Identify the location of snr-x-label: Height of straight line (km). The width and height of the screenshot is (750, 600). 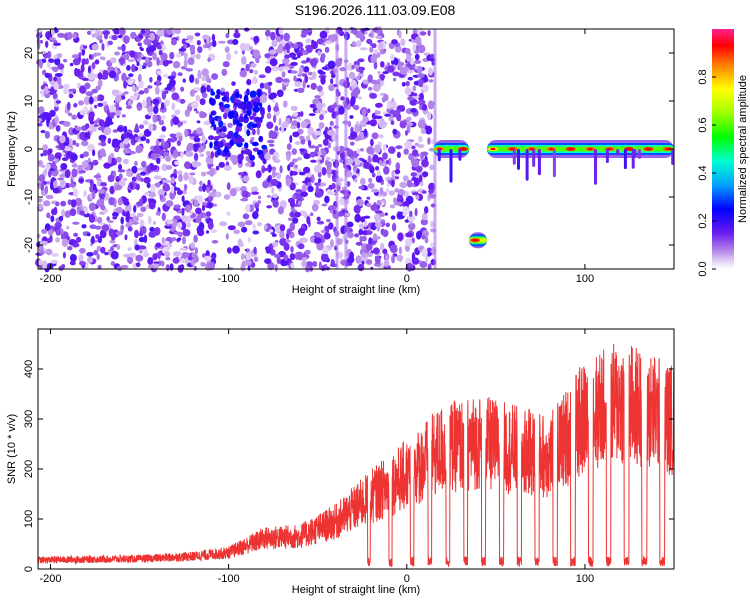
(356, 590).